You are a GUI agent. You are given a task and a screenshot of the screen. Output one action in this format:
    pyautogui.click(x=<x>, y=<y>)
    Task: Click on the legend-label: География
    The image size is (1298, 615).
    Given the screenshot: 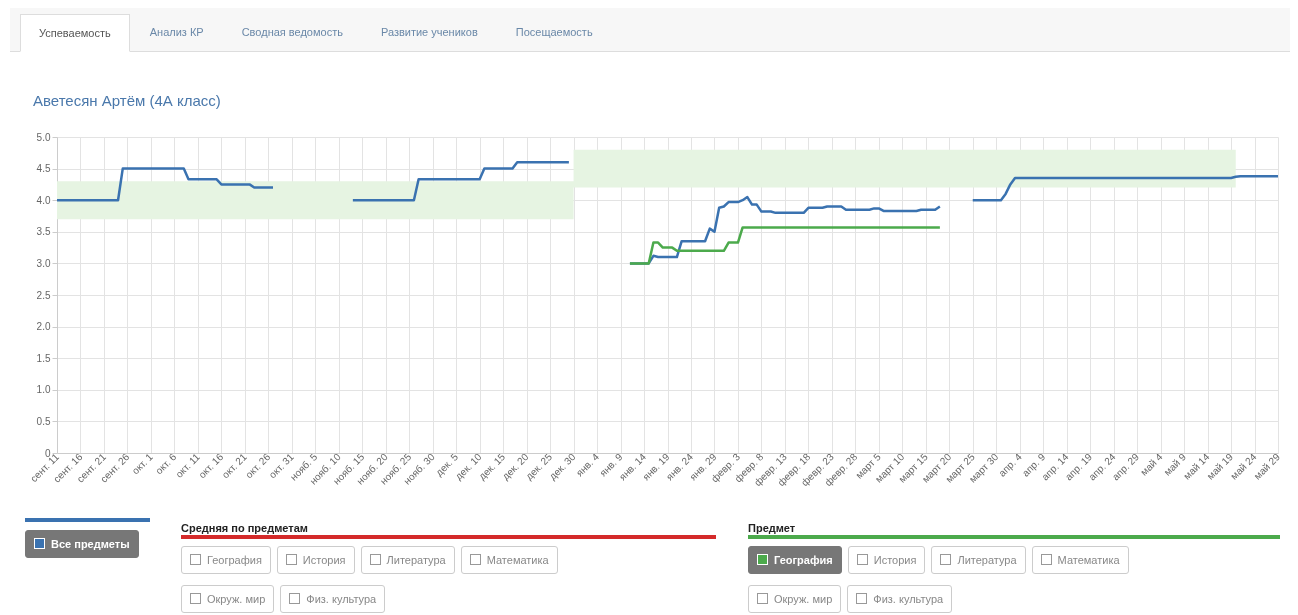 What is the action you would take?
    pyautogui.click(x=795, y=560)
    